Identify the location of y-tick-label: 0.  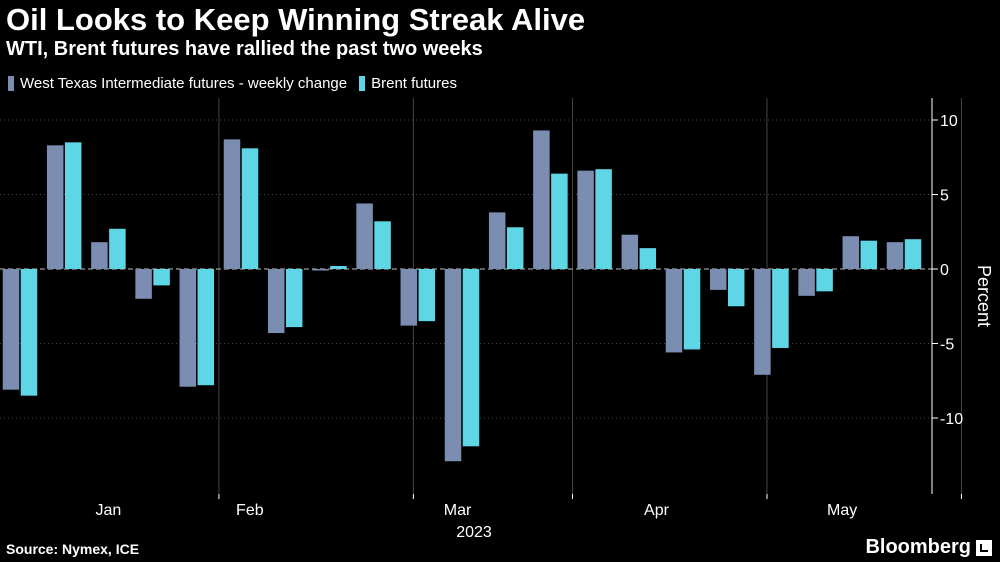
(944, 270).